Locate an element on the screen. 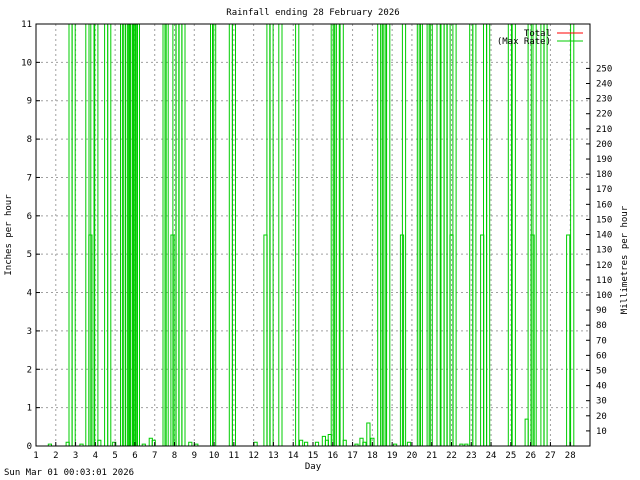  y2-tick-label: 10 is located at coordinates (601, 432).